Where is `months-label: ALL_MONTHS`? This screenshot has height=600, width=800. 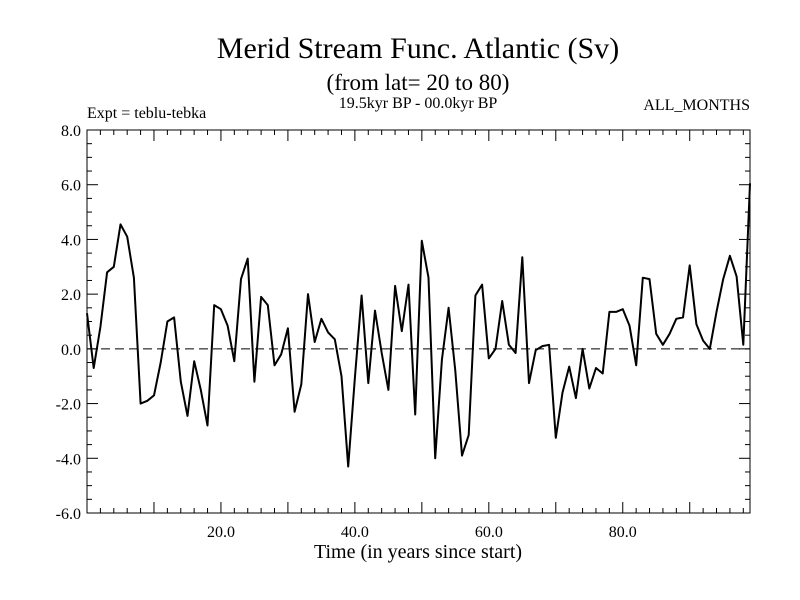
months-label: ALL_MONTHS is located at coordinates (696, 105).